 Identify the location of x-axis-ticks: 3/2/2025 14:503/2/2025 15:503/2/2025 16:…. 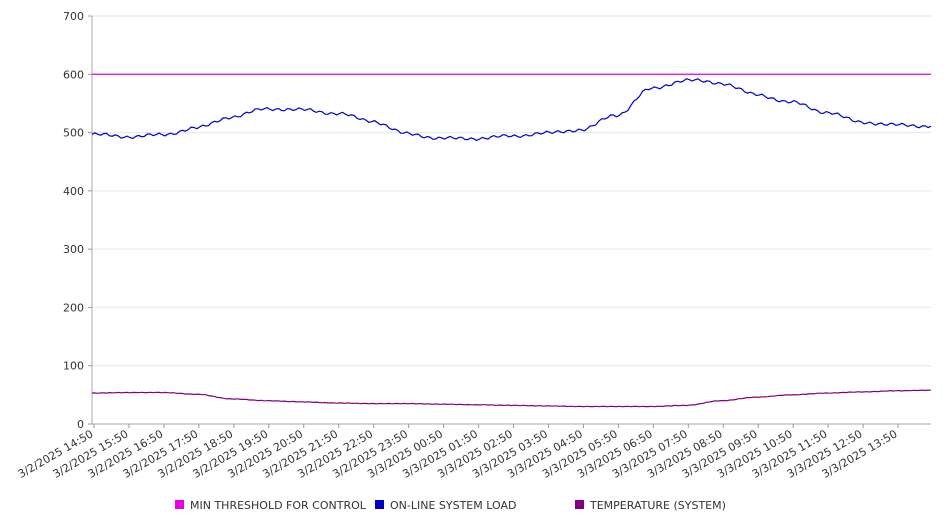
(458, 452).